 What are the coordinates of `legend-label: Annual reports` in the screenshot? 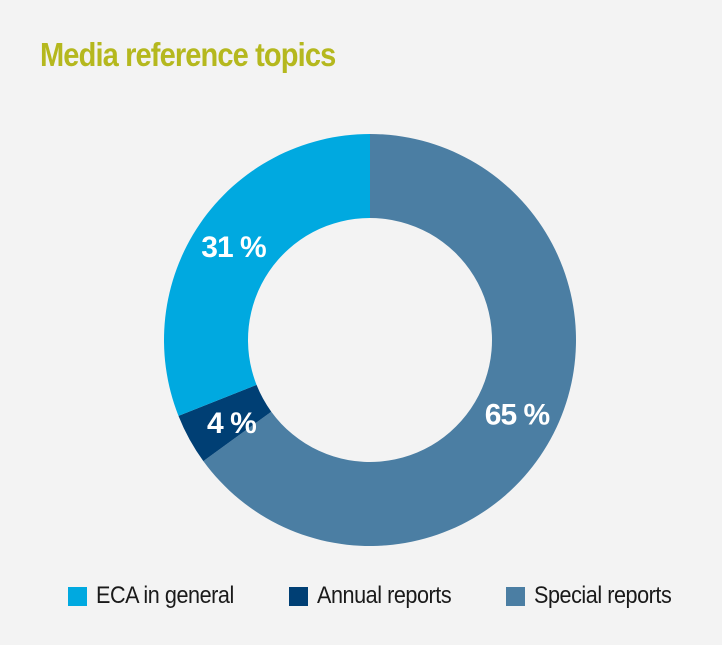 It's located at (384, 595).